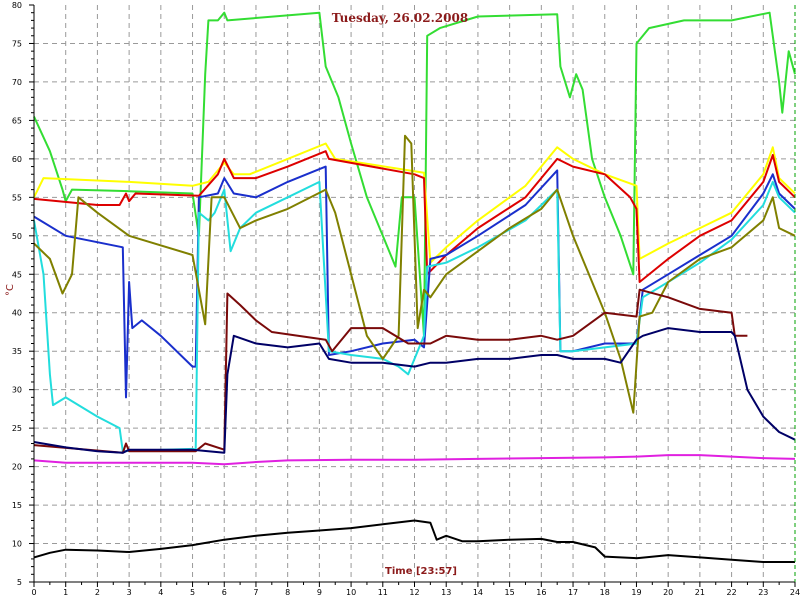 This screenshot has width=800, height=600. Describe the element at coordinates (17, 159) in the screenshot. I see `y-tick-label: 60` at that location.